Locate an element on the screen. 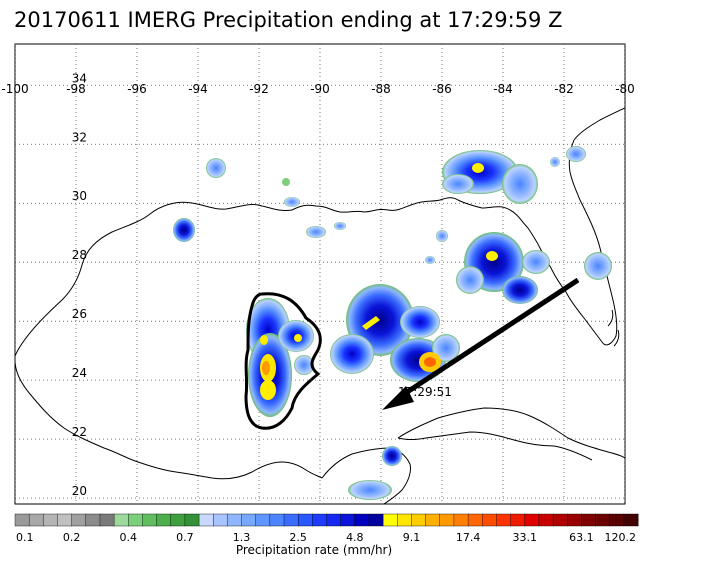 This screenshot has height=571, width=708. colorbar-label: 63.1 is located at coordinates (581, 537).